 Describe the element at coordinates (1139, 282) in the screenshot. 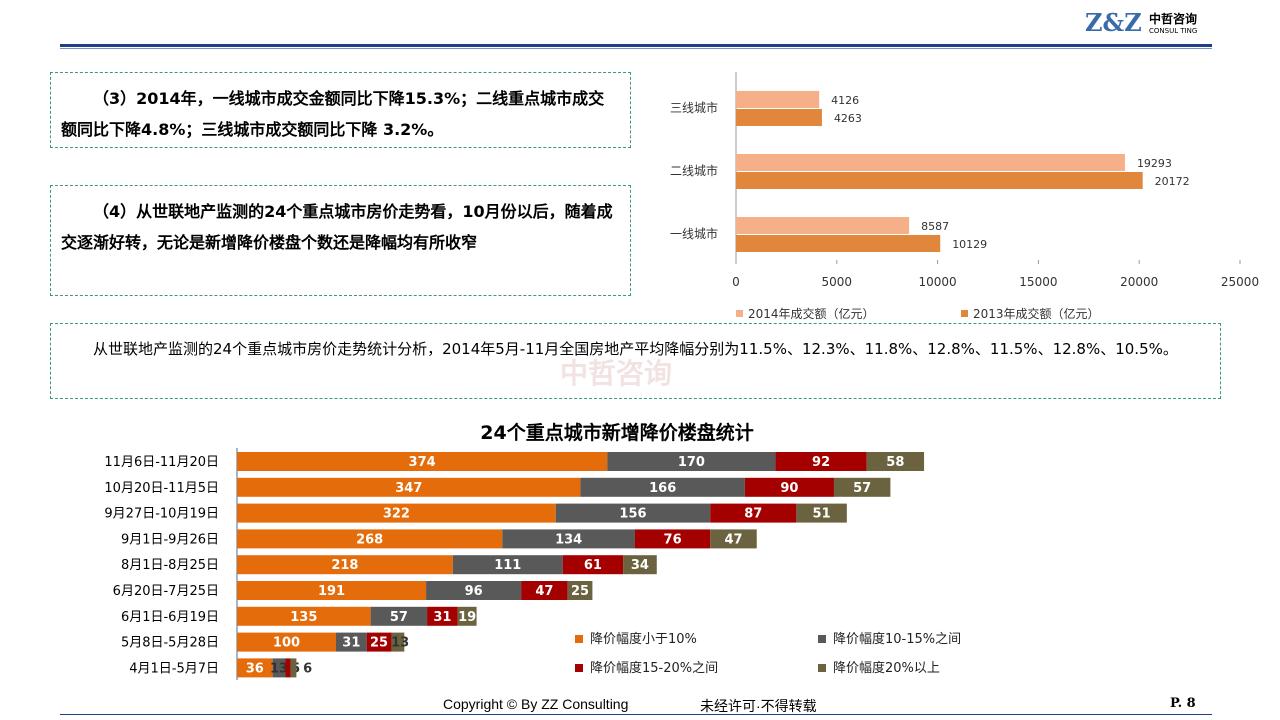

I see `x-tick-label: 20000` at that location.